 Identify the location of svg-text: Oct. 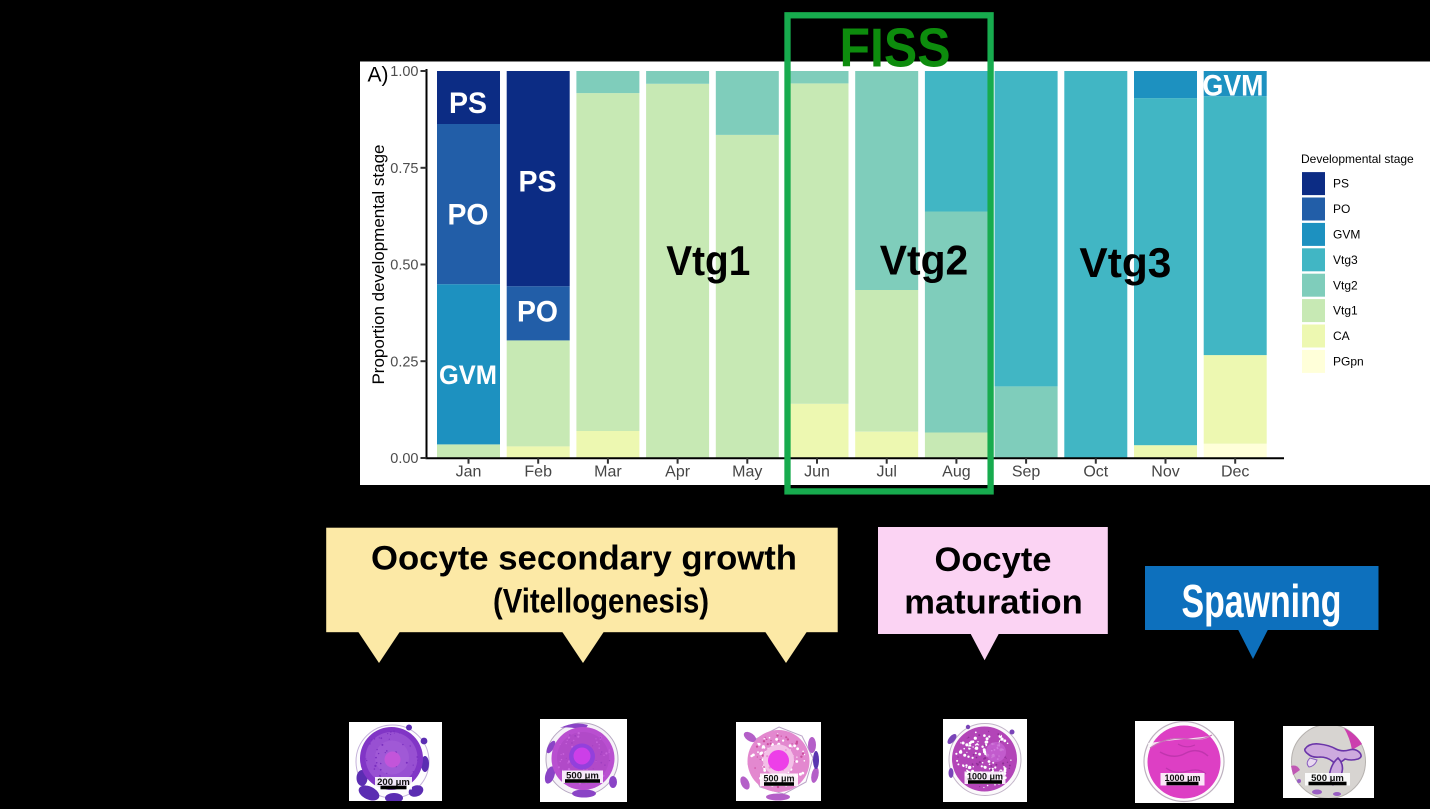
(1095, 472).